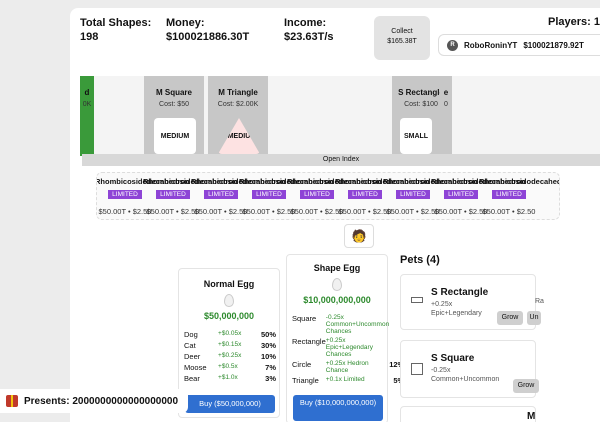  Describe the element at coordinates (446, 104) in the screenshot. I see `shop-card-cost: 0` at that location.